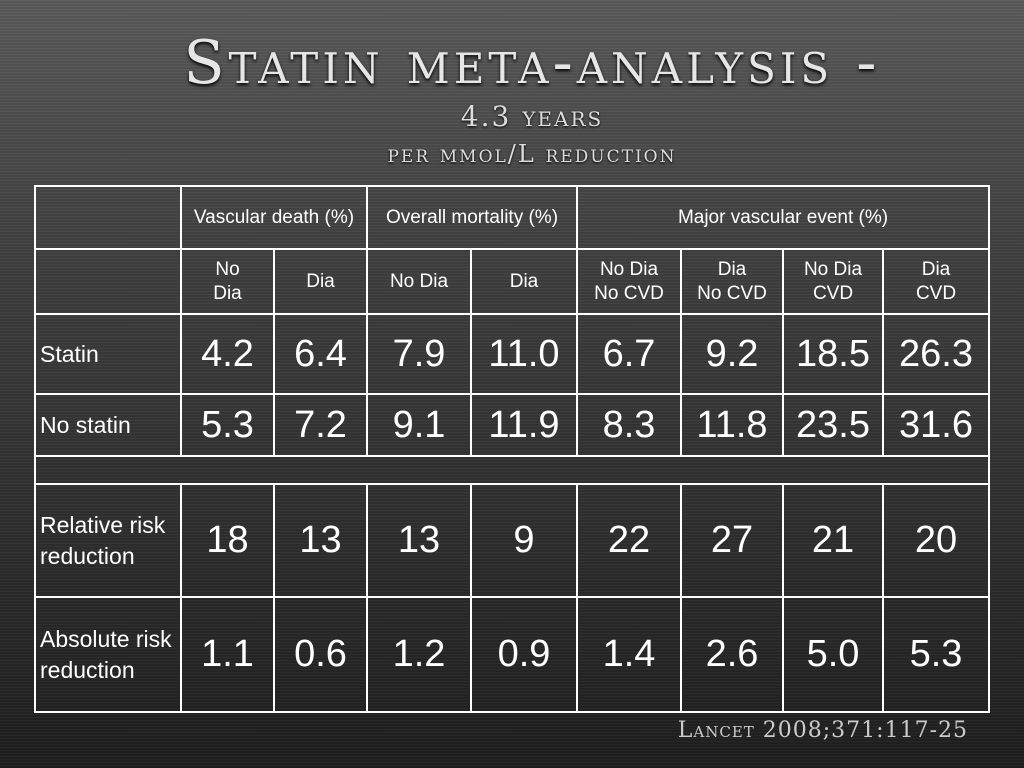  What do you see at coordinates (419, 425) in the screenshot?
I see `value-cell: 9.1` at bounding box center [419, 425].